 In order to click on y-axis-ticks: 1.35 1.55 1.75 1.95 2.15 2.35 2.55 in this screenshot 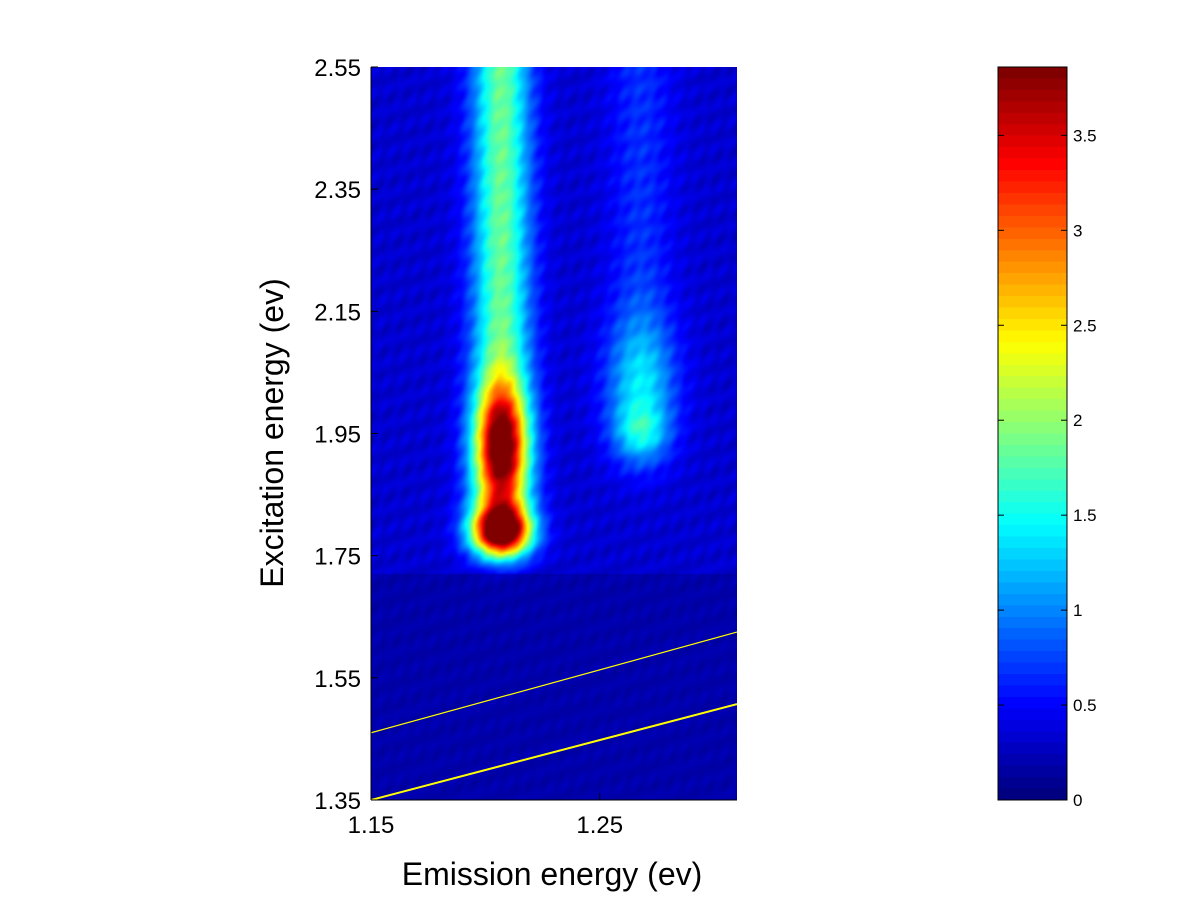, I will do `click(346, 435)`.